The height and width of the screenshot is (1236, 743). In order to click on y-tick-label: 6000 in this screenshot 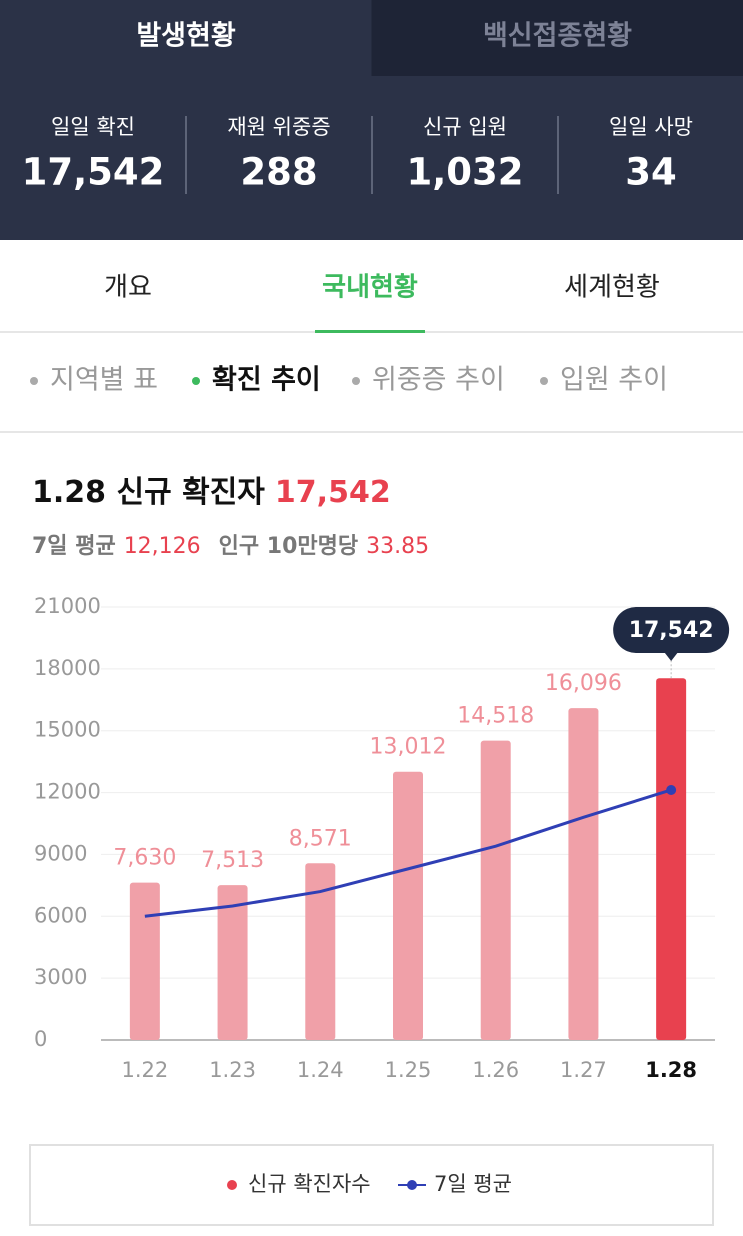, I will do `click(60, 915)`.